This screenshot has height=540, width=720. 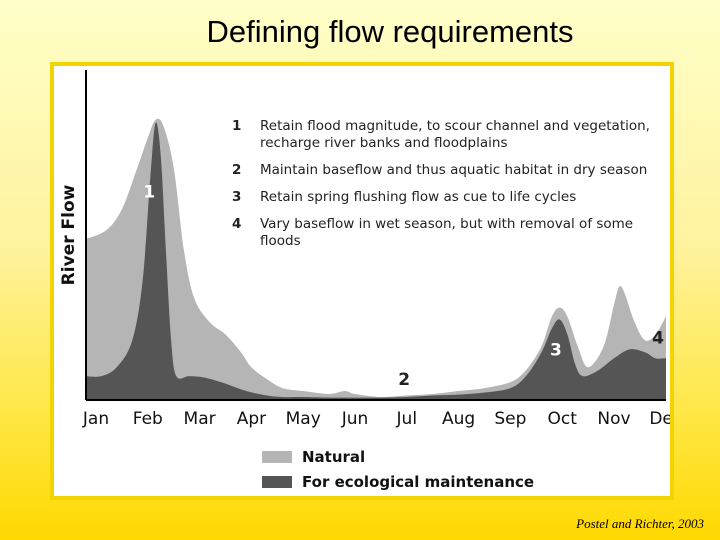 I want to click on y-axis-label: River Flow, so click(x=69, y=234).